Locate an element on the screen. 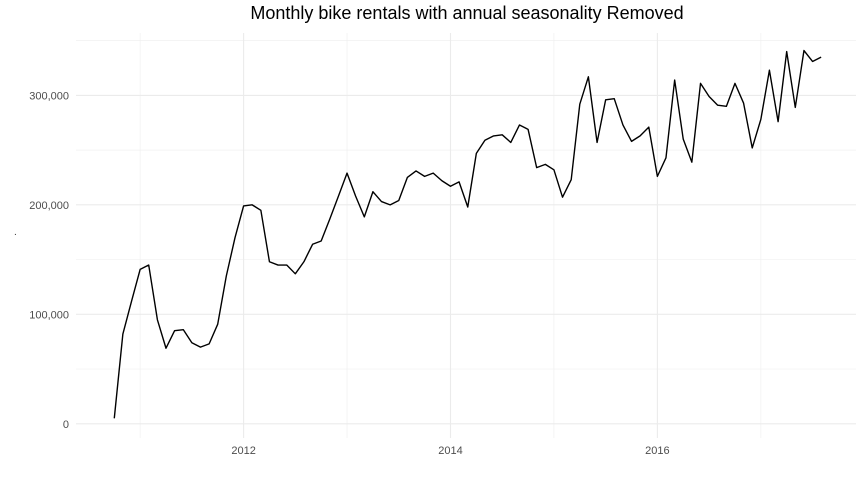  y-axis-ticks: 0 100,000 200,000 300,000 is located at coordinates (49, 260).